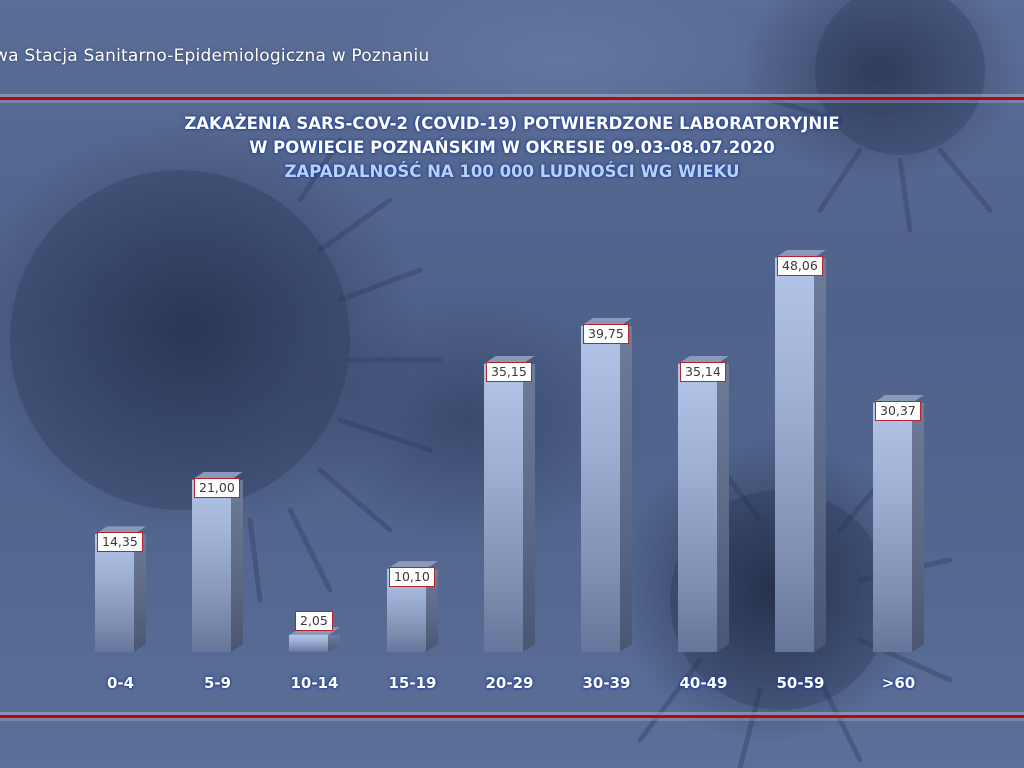  I want to click on value-label: 14,35, so click(120, 542).